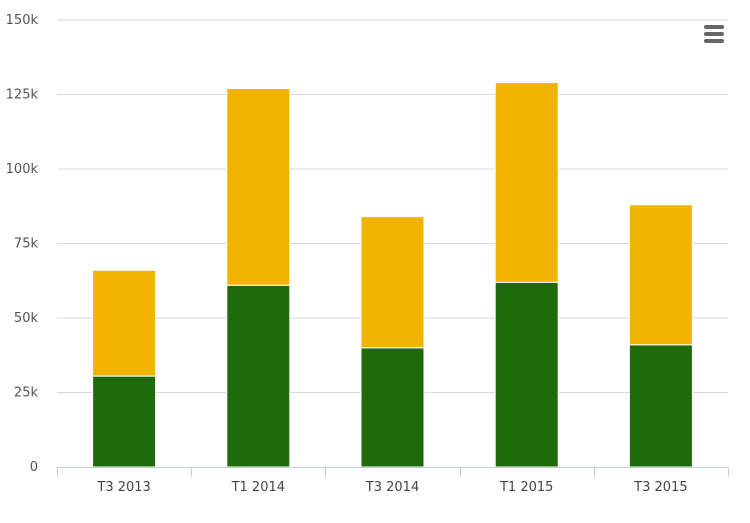  What do you see at coordinates (526, 487) in the screenshot?
I see `x-tick-label: T1 2015` at bounding box center [526, 487].